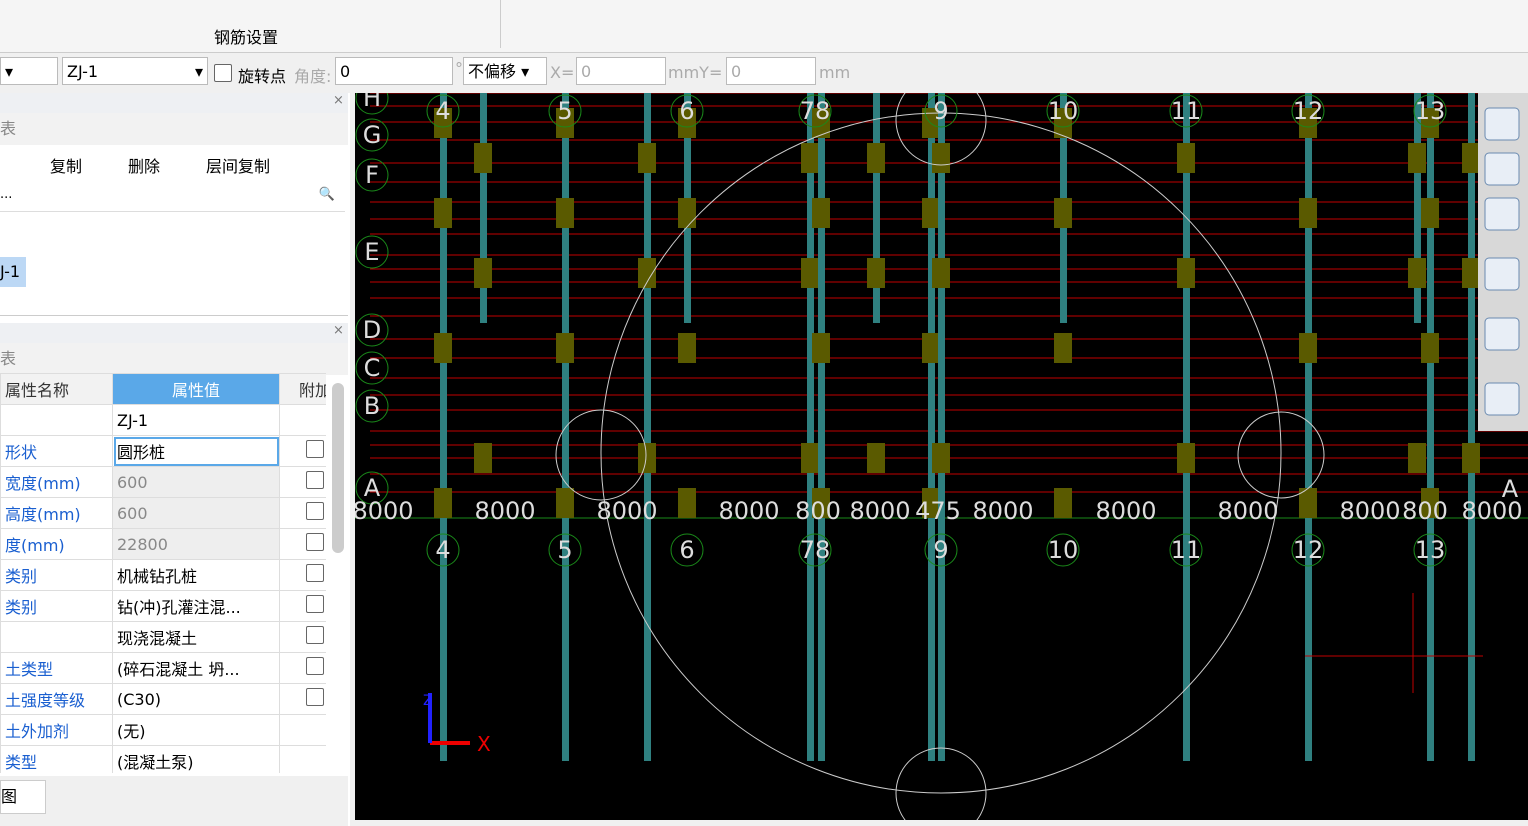  I want to click on property-value: (无), so click(196, 730).